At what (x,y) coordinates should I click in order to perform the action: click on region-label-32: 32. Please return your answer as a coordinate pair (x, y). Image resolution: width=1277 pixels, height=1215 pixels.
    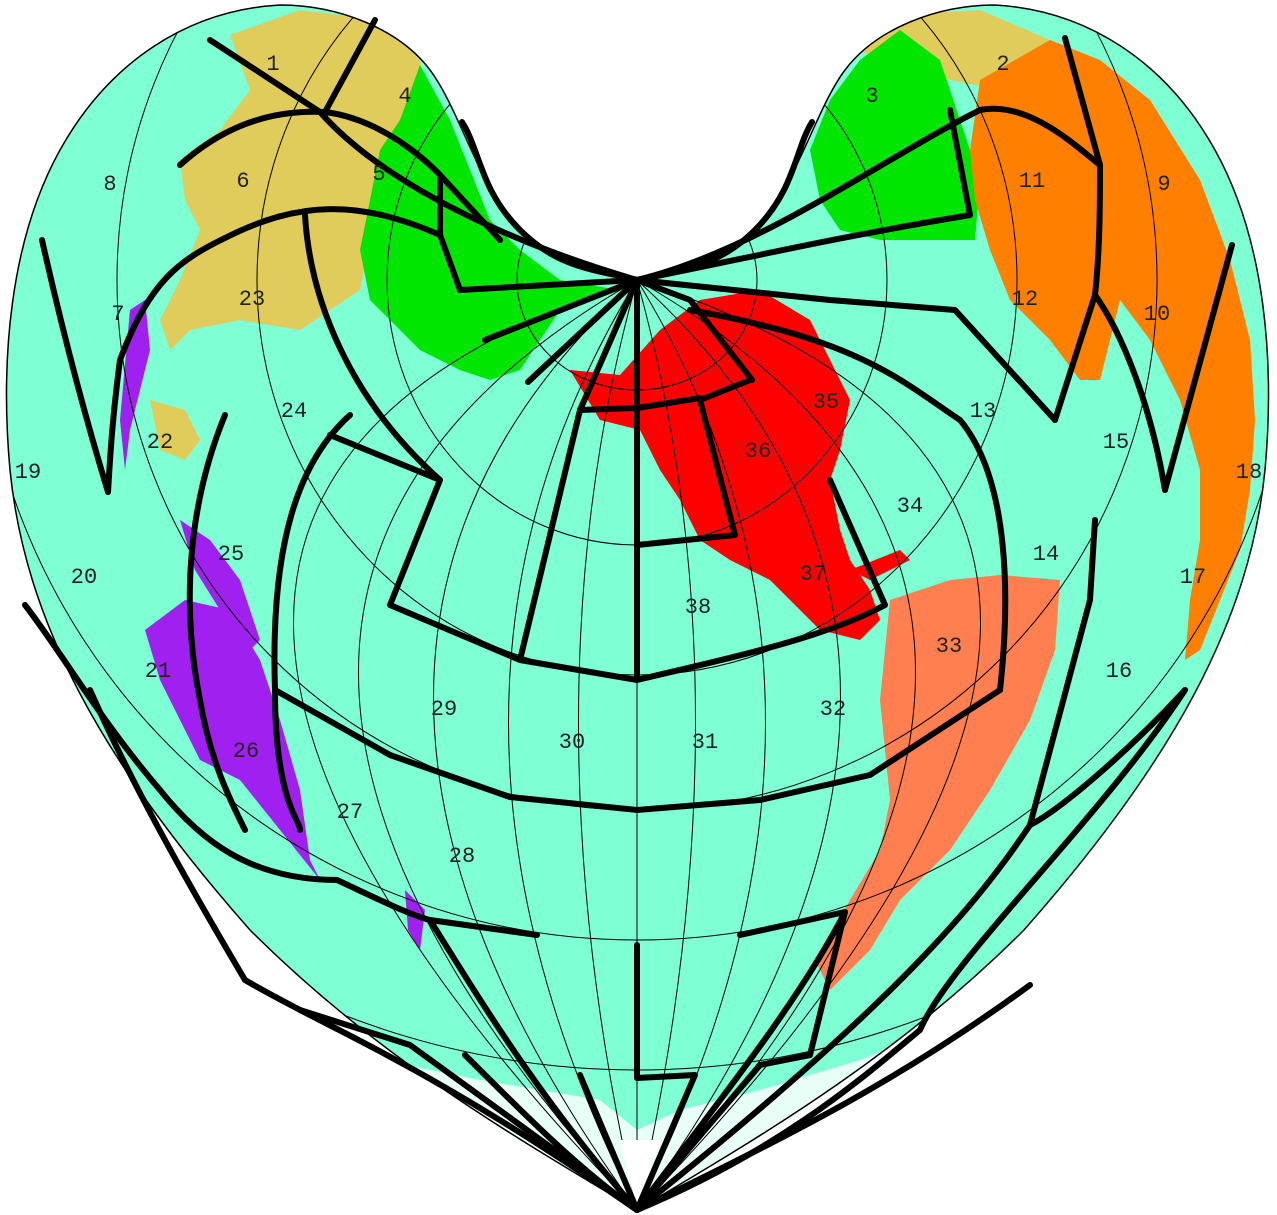
    Looking at the image, I should click on (833, 709).